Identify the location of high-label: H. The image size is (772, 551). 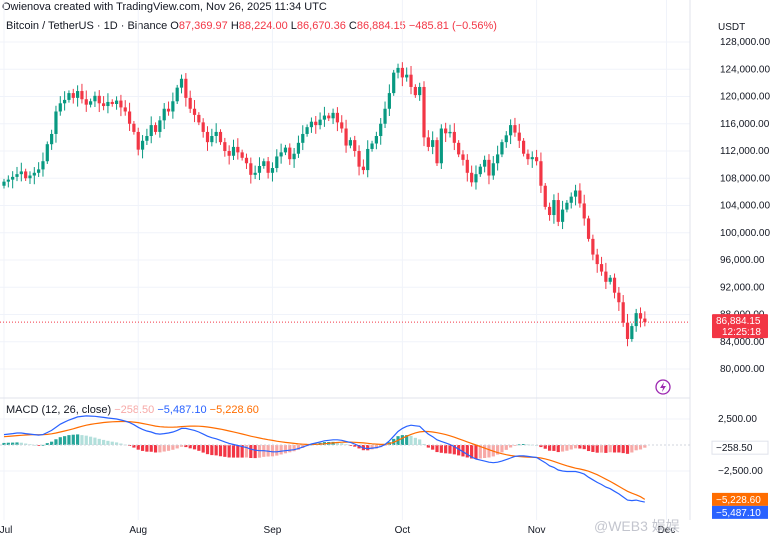
(234, 26).